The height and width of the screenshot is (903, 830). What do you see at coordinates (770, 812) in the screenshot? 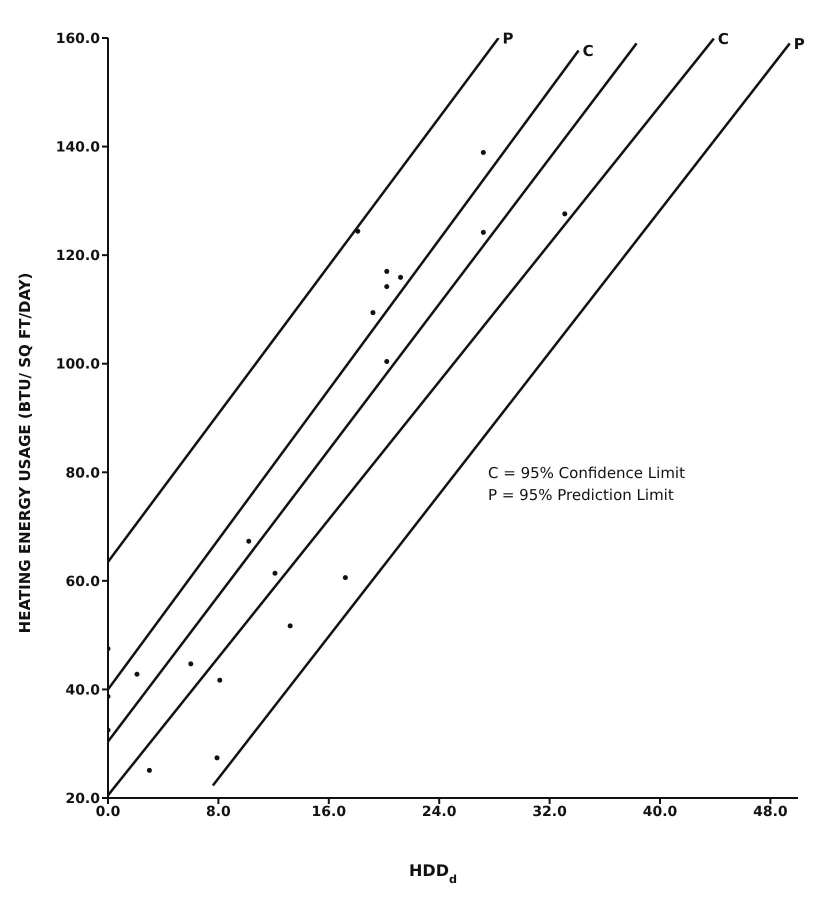
I see `x-tick-label: 48.0` at bounding box center [770, 812].